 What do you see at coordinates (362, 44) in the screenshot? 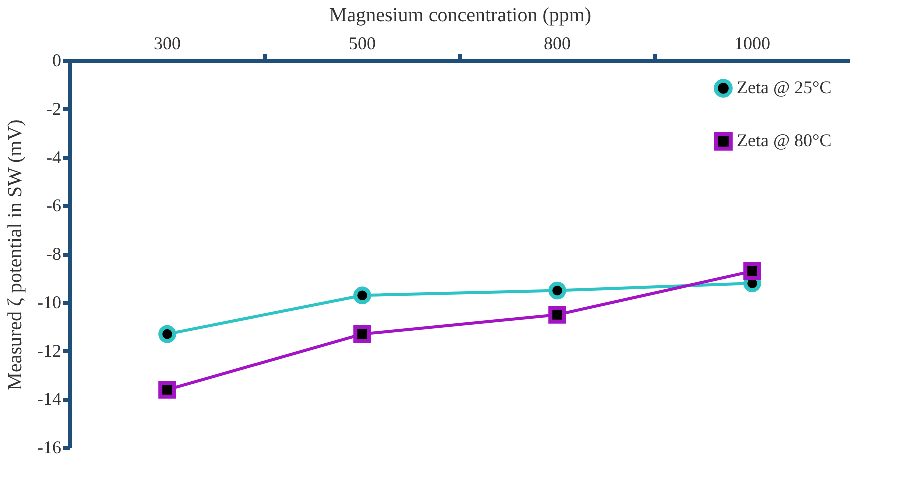
I see `x-tick-label: 500` at bounding box center [362, 44].